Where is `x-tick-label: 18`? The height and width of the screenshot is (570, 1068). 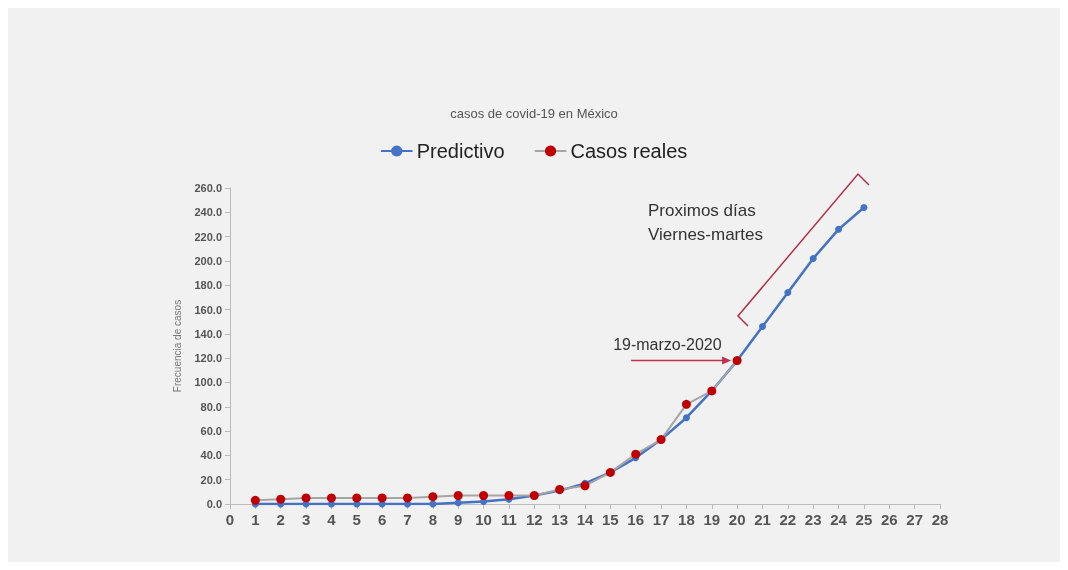
x-tick-label: 18 is located at coordinates (686, 519).